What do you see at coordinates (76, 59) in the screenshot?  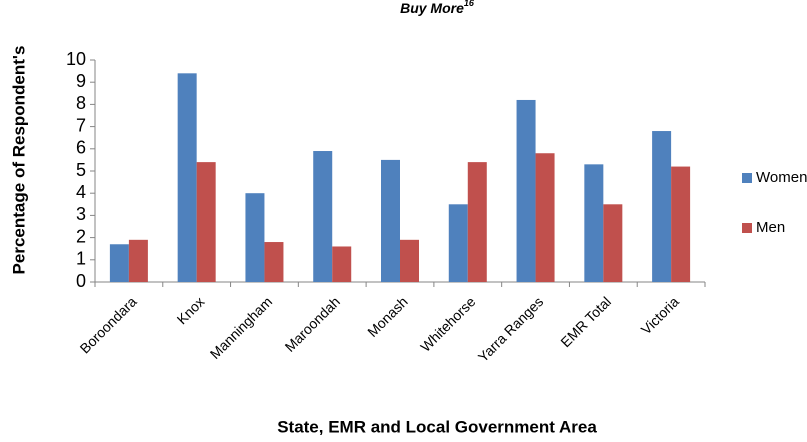 I see `y-tick-label: 10` at bounding box center [76, 59].